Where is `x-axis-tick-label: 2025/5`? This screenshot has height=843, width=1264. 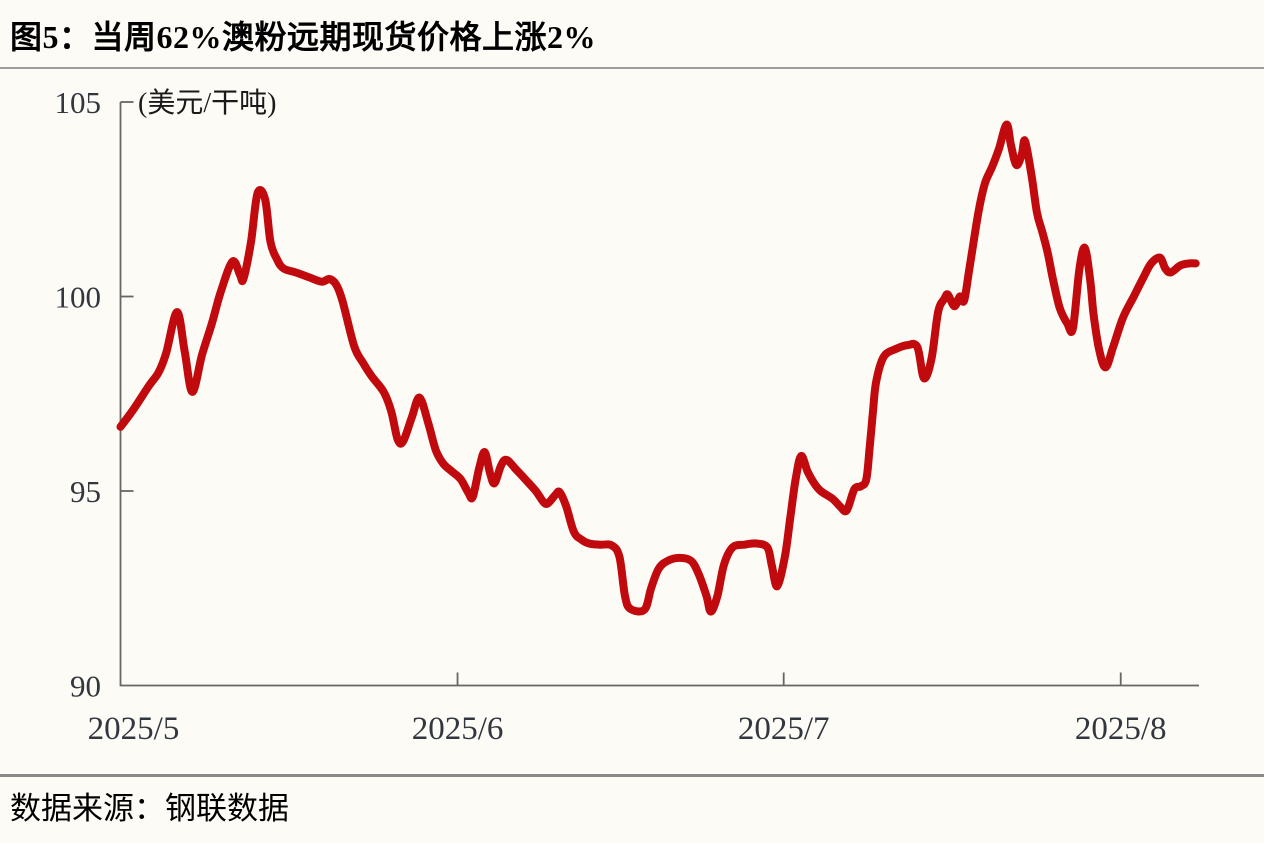
x-axis-tick-label: 2025/5 is located at coordinates (134, 729).